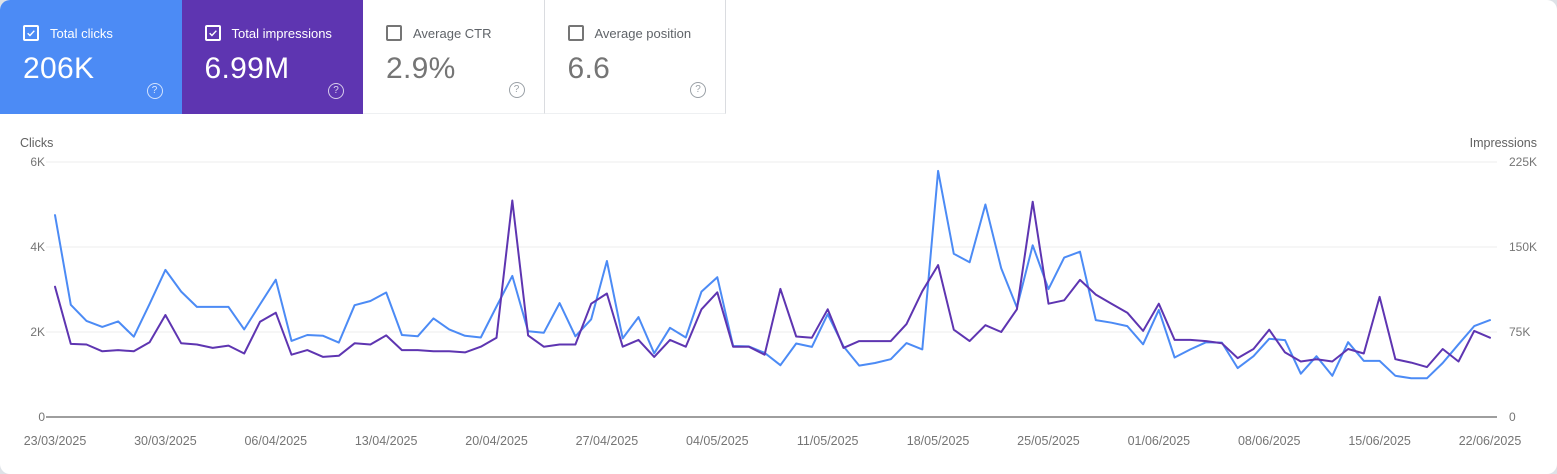 This screenshot has width=1557, height=474. Describe the element at coordinates (81, 33) in the screenshot. I see `metric-card-label: Total clicks` at that location.